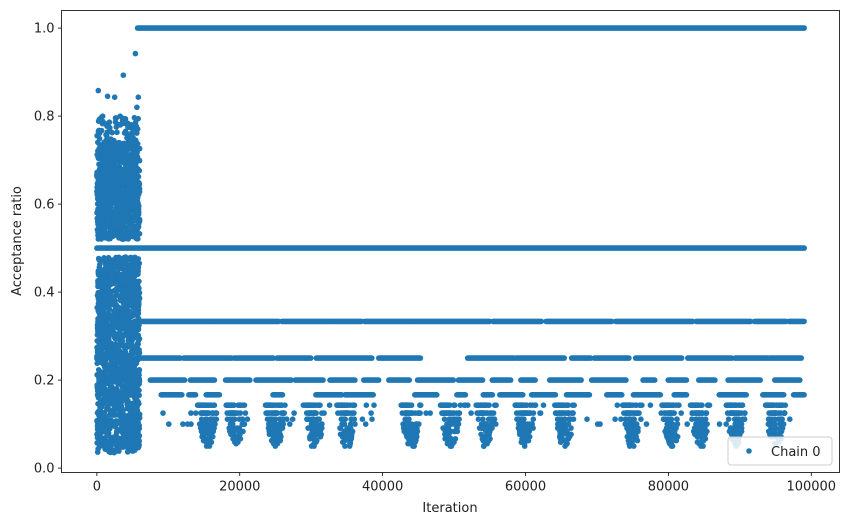 The height and width of the screenshot is (525, 846). Describe the element at coordinates (382, 487) in the screenshot. I see `x-tick-label: 40000` at that location.